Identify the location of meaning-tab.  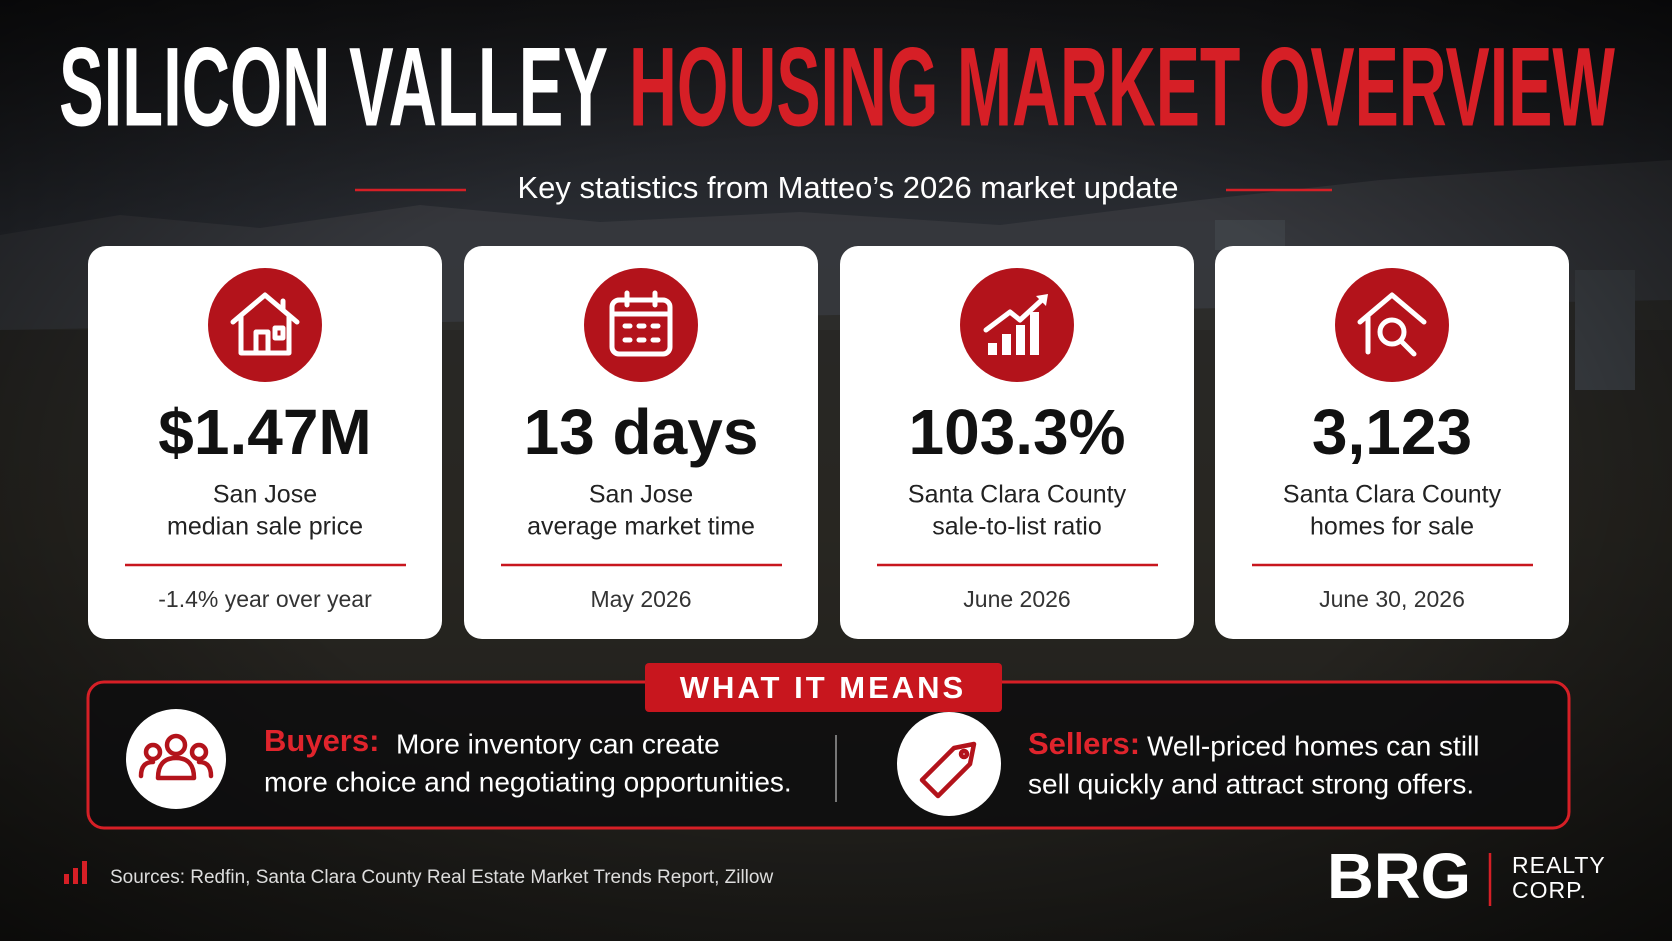
(823, 687).